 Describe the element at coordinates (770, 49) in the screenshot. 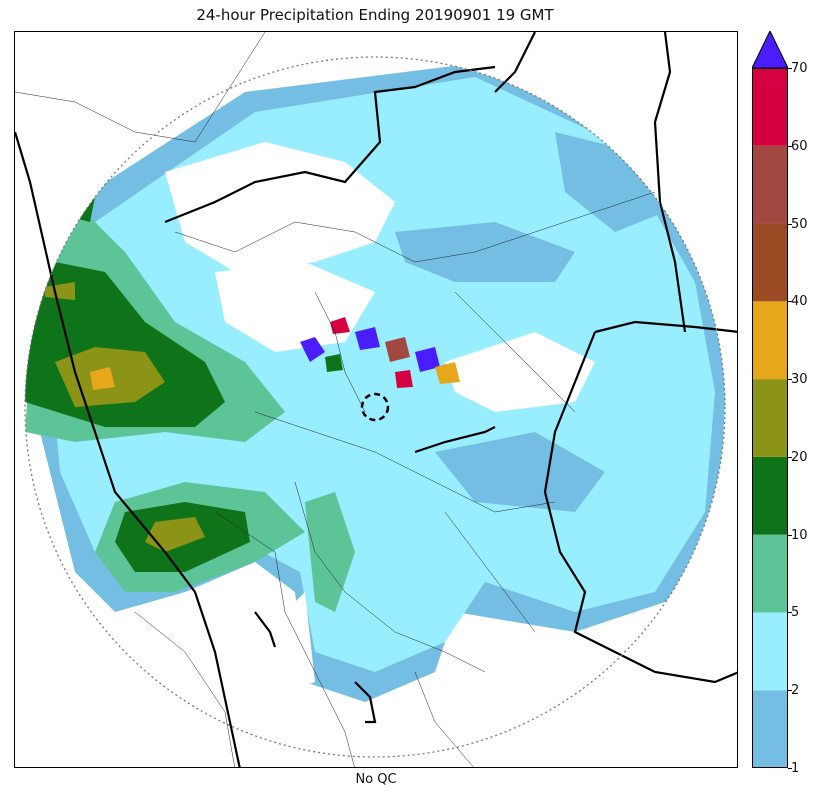

I see `colorbar-extend-triangle` at that location.